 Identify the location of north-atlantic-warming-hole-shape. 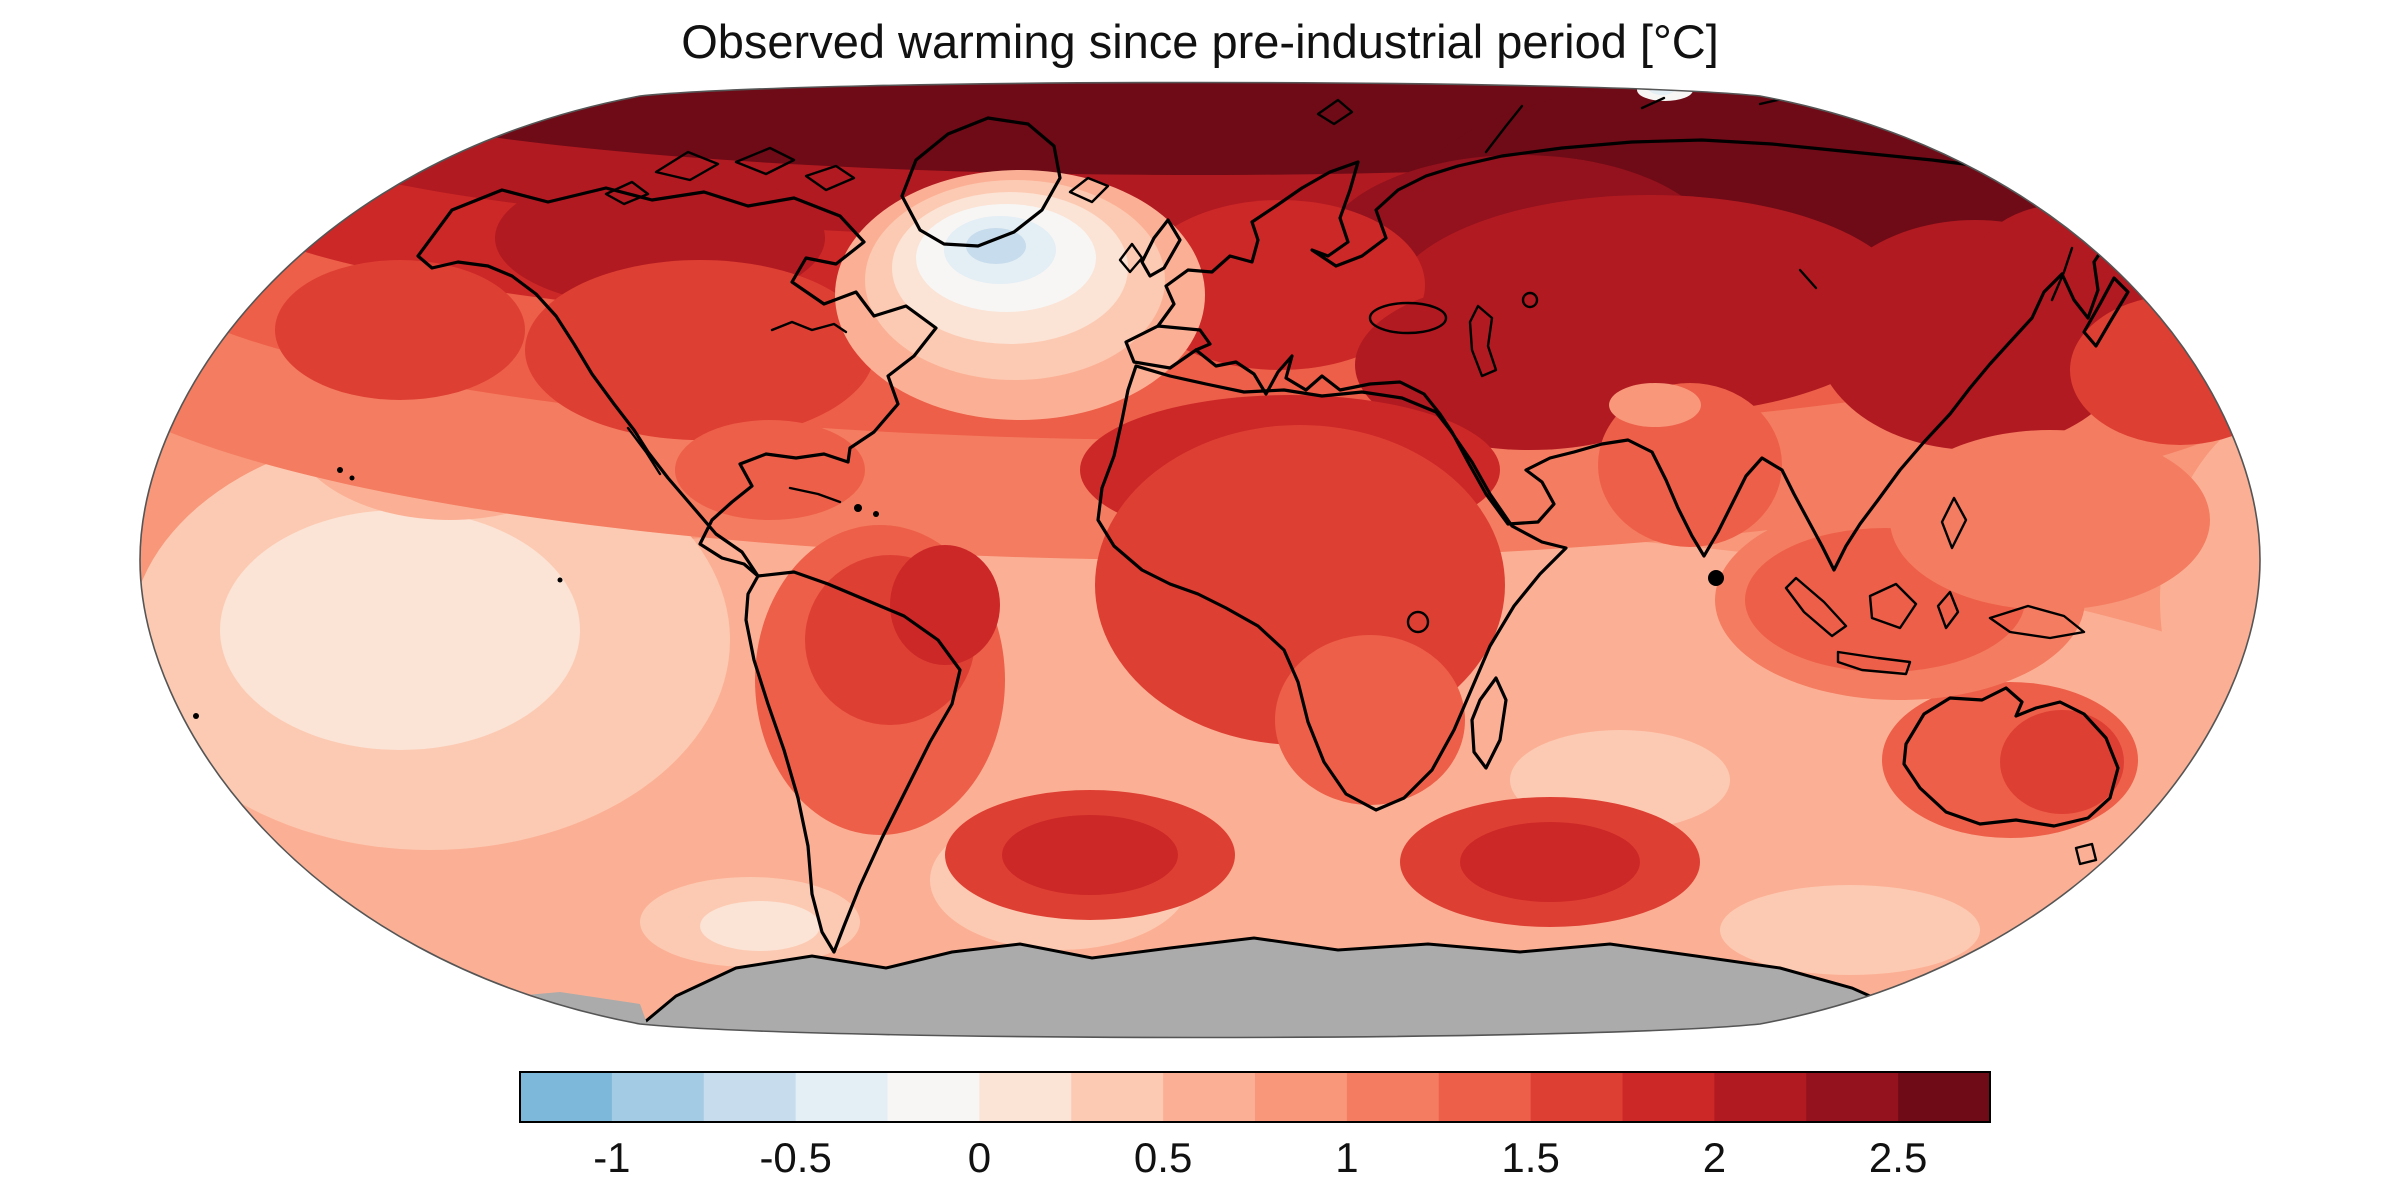
(996, 246).